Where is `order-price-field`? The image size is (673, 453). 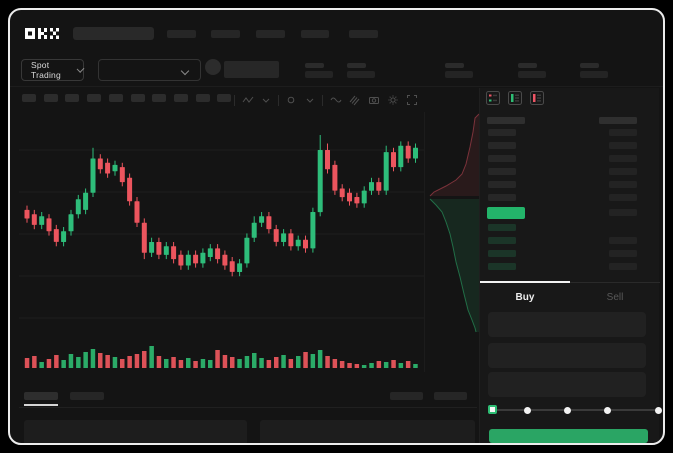 order-price-field is located at coordinates (567, 324).